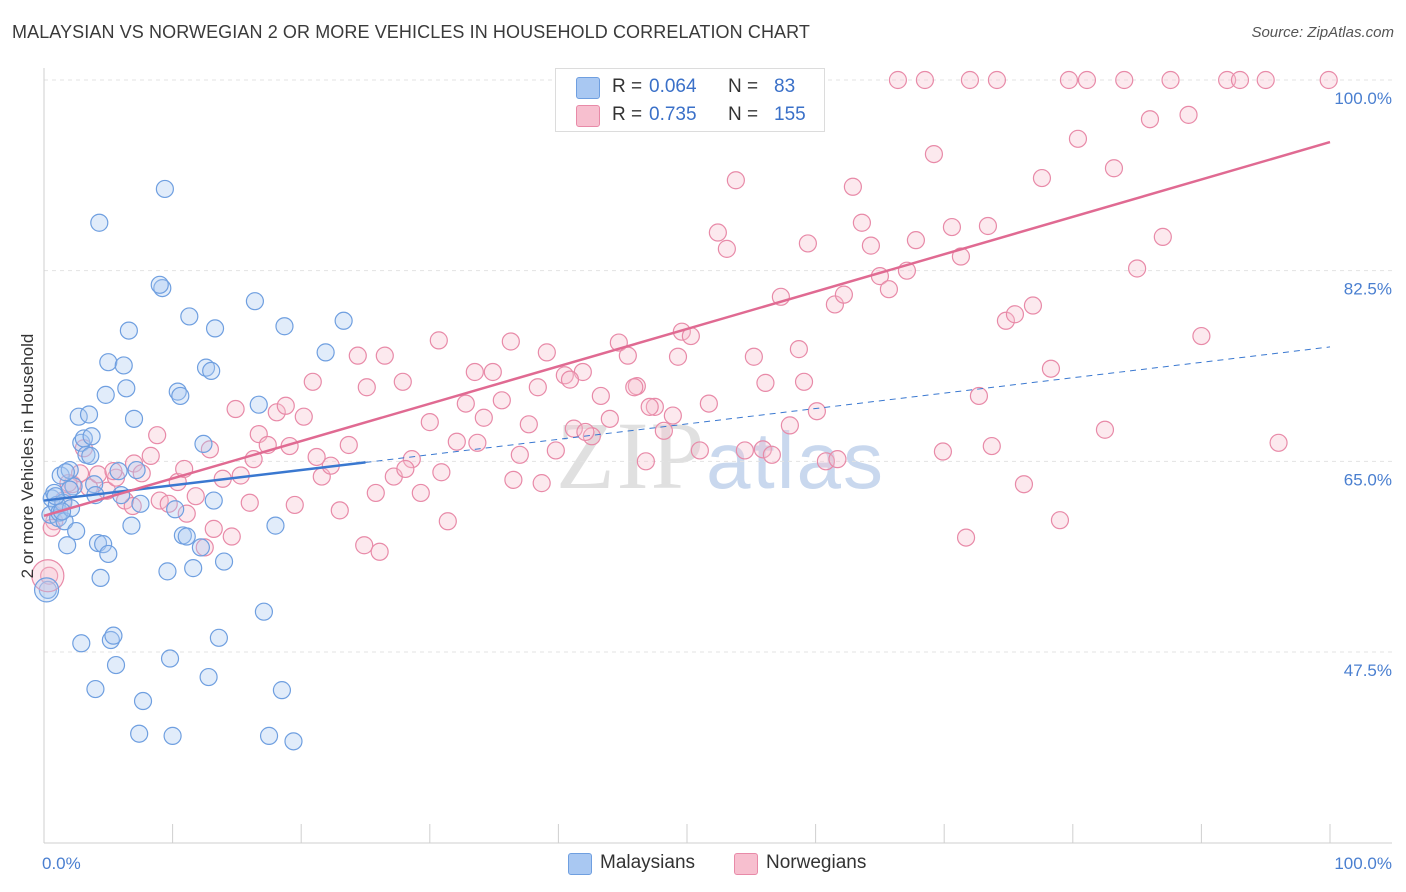 This screenshot has height=892, width=1406. Describe the element at coordinates (1368, 670) in the screenshot. I see `y-tick-label: 47.5%` at that location.